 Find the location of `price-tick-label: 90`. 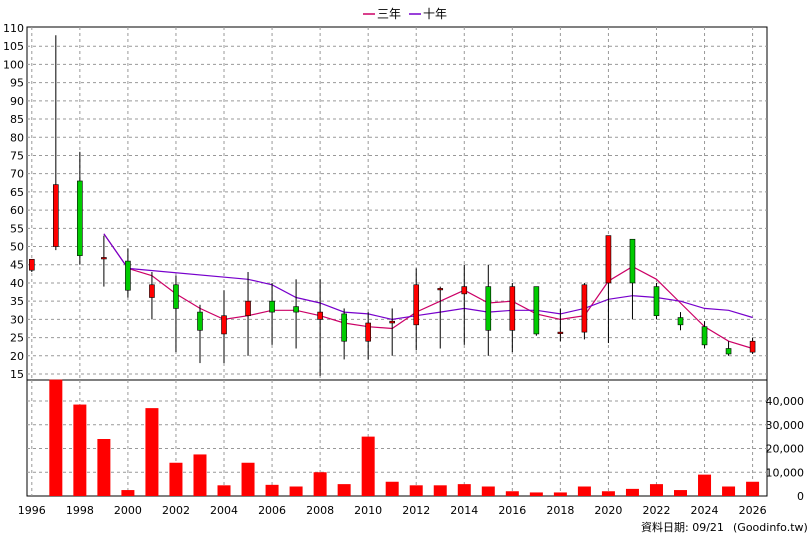

price-tick-label: 90 is located at coordinates (17, 101).